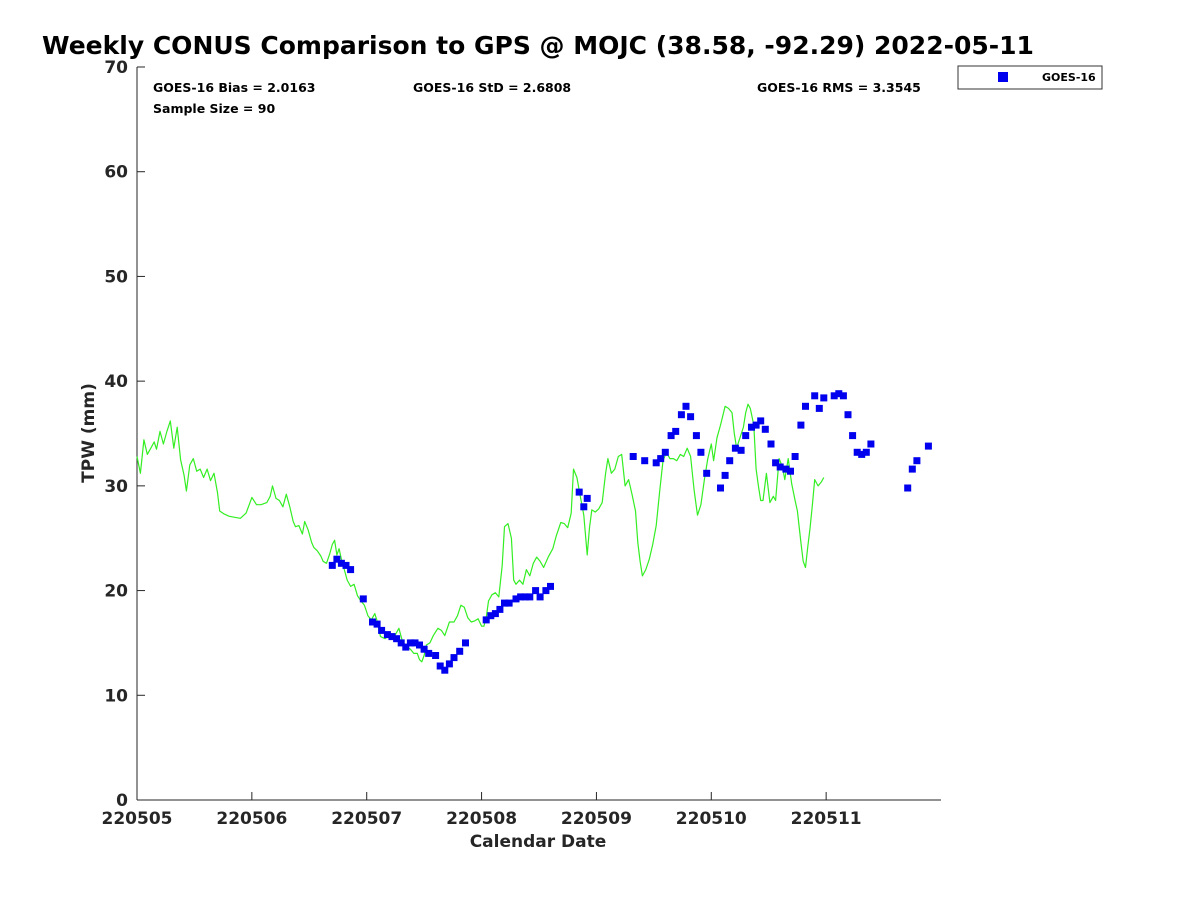 The width and height of the screenshot is (1200, 900). I want to click on legend: GOES-16, so click(1030, 77).